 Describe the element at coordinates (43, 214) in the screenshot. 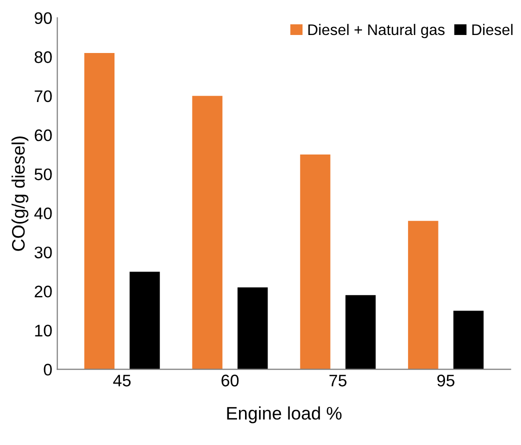

I see `y-tick-label: 40` at that location.